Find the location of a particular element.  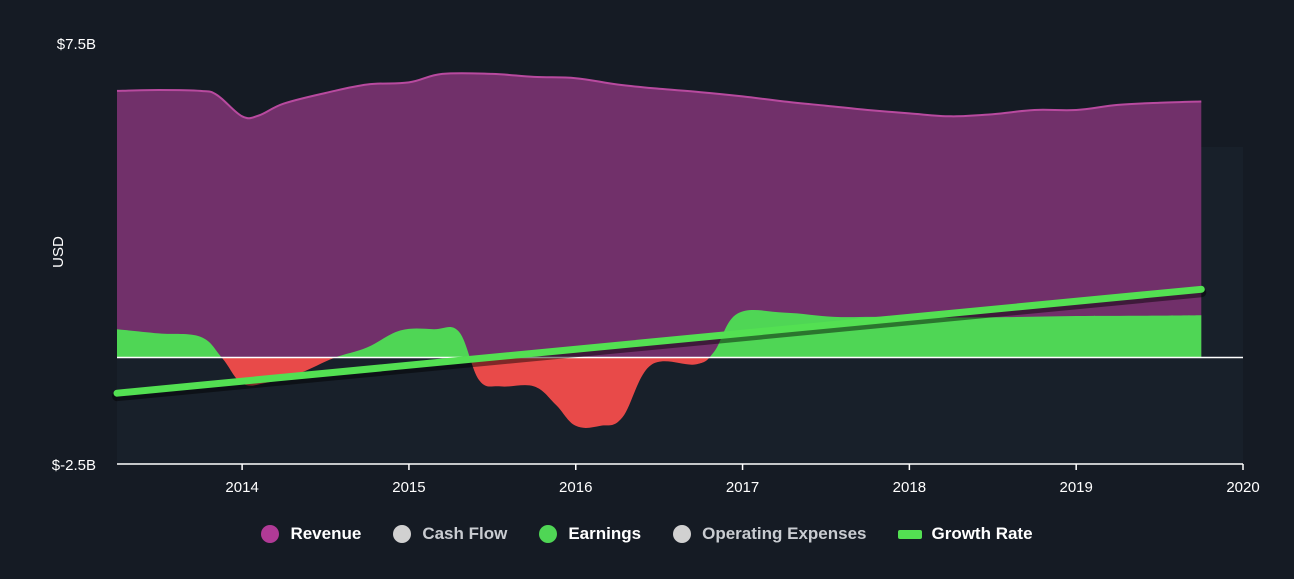

legend-label-growth-rate: Growth Rate is located at coordinates (982, 533).